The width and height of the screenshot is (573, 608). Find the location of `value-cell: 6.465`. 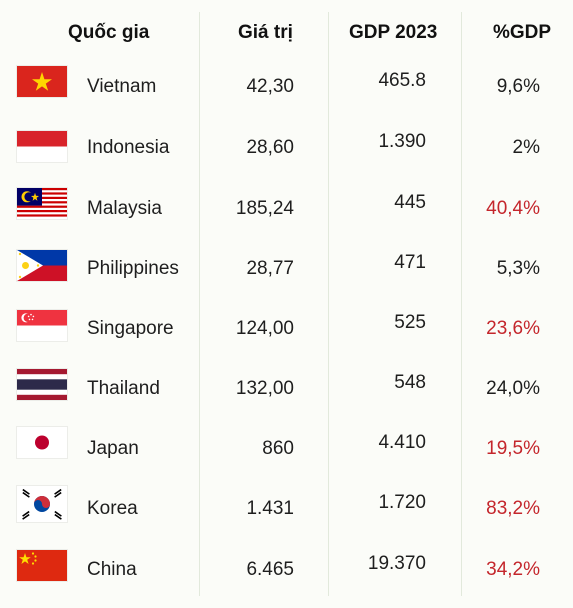

value-cell: 6.465 is located at coordinates (270, 569).